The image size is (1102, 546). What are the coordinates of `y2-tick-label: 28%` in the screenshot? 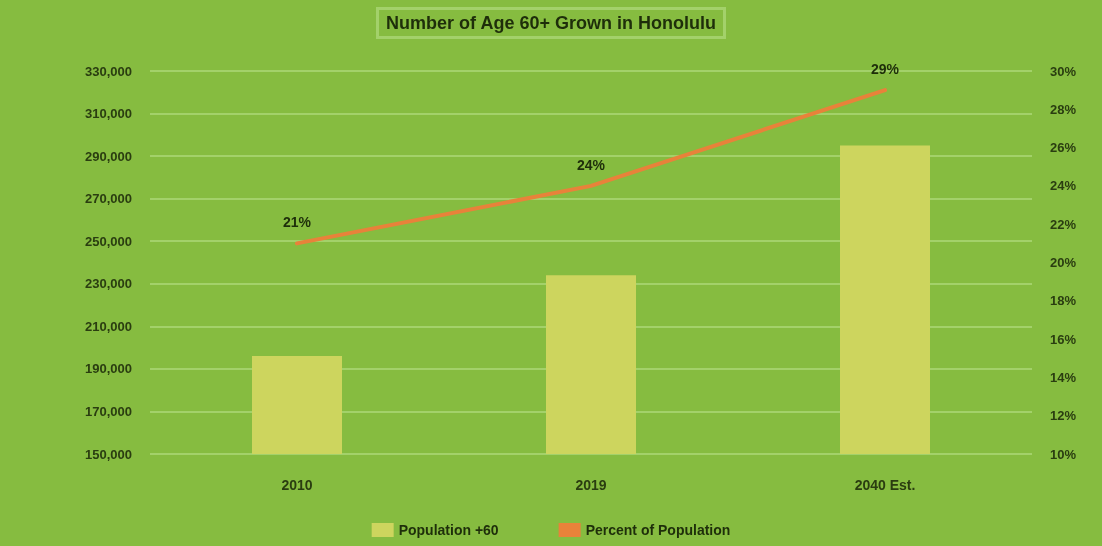 It's located at (1063, 109).